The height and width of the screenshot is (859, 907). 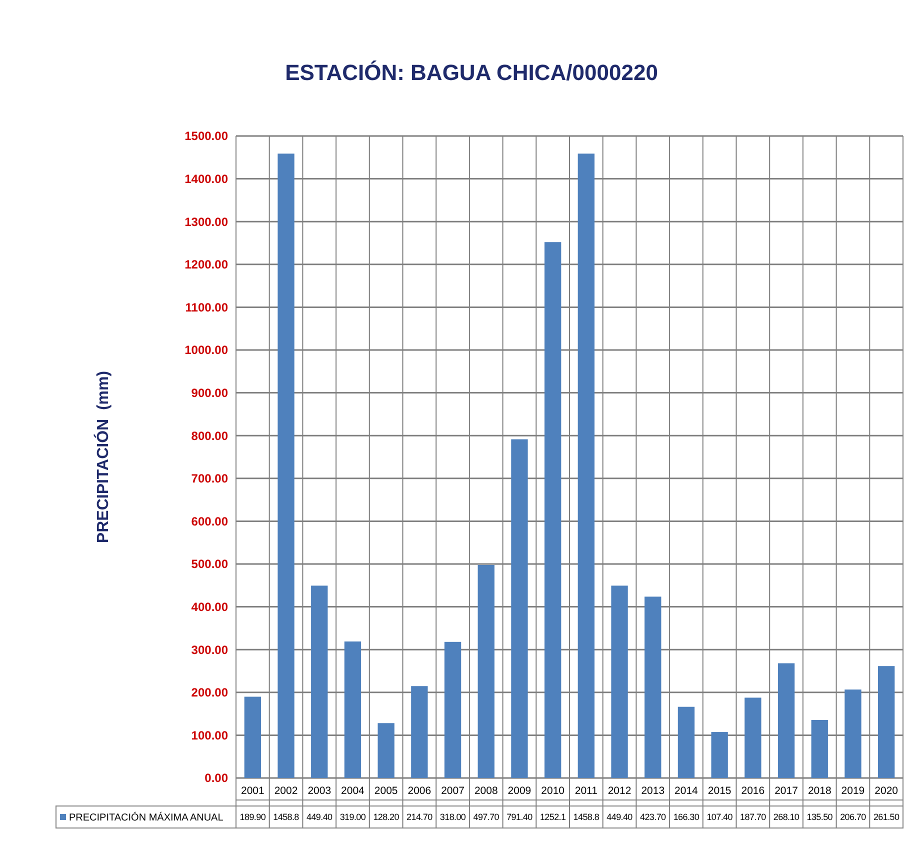 What do you see at coordinates (553, 817) in the screenshot?
I see `data-label: 1252.1` at bounding box center [553, 817].